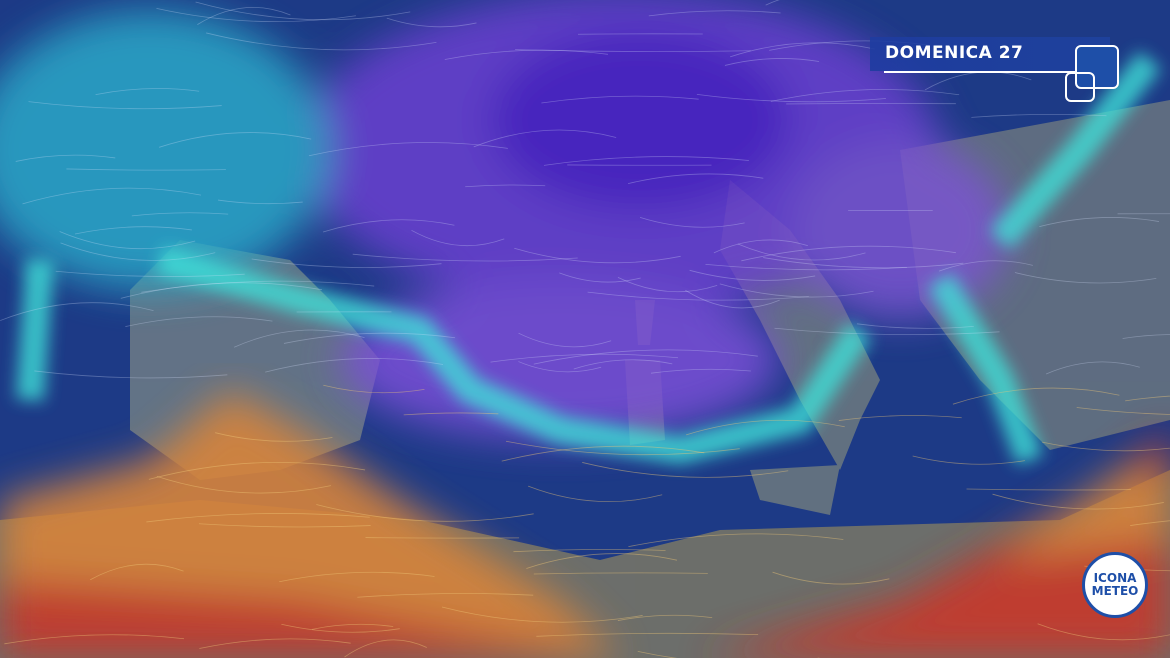  What do you see at coordinates (1115, 578) in the screenshot?
I see `logo-line1: ICONA` at bounding box center [1115, 578].